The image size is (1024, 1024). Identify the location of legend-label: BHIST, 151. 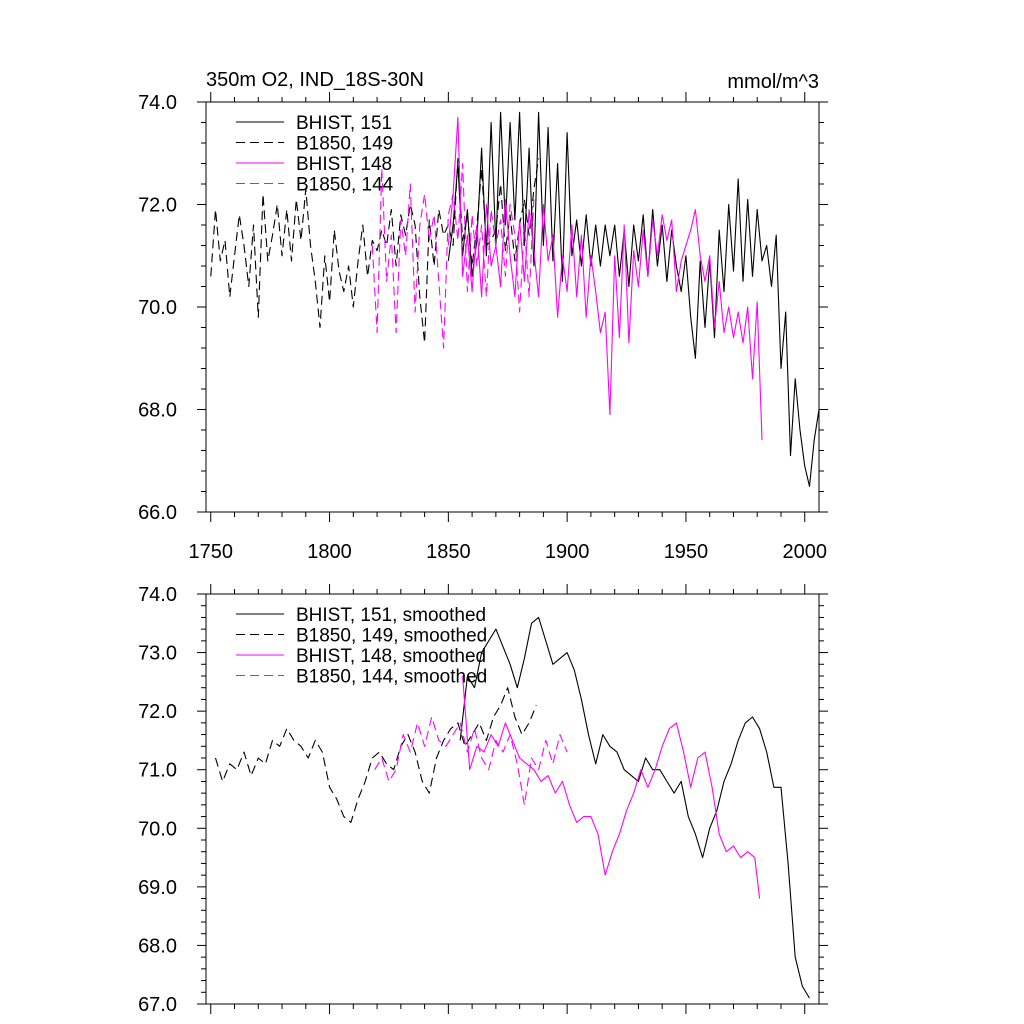
(344, 123).